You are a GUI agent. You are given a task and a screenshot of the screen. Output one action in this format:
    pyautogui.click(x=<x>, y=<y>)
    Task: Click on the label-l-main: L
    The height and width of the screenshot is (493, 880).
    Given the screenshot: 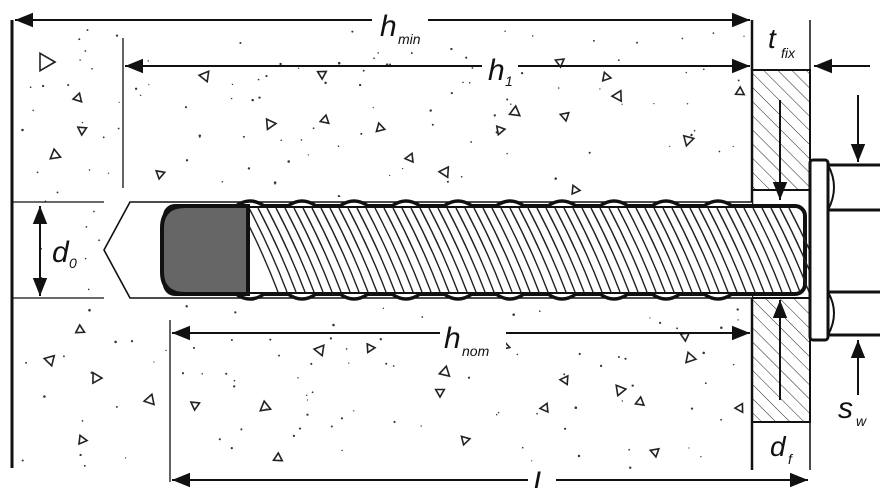 What is the action you would take?
    pyautogui.click(x=541, y=477)
    